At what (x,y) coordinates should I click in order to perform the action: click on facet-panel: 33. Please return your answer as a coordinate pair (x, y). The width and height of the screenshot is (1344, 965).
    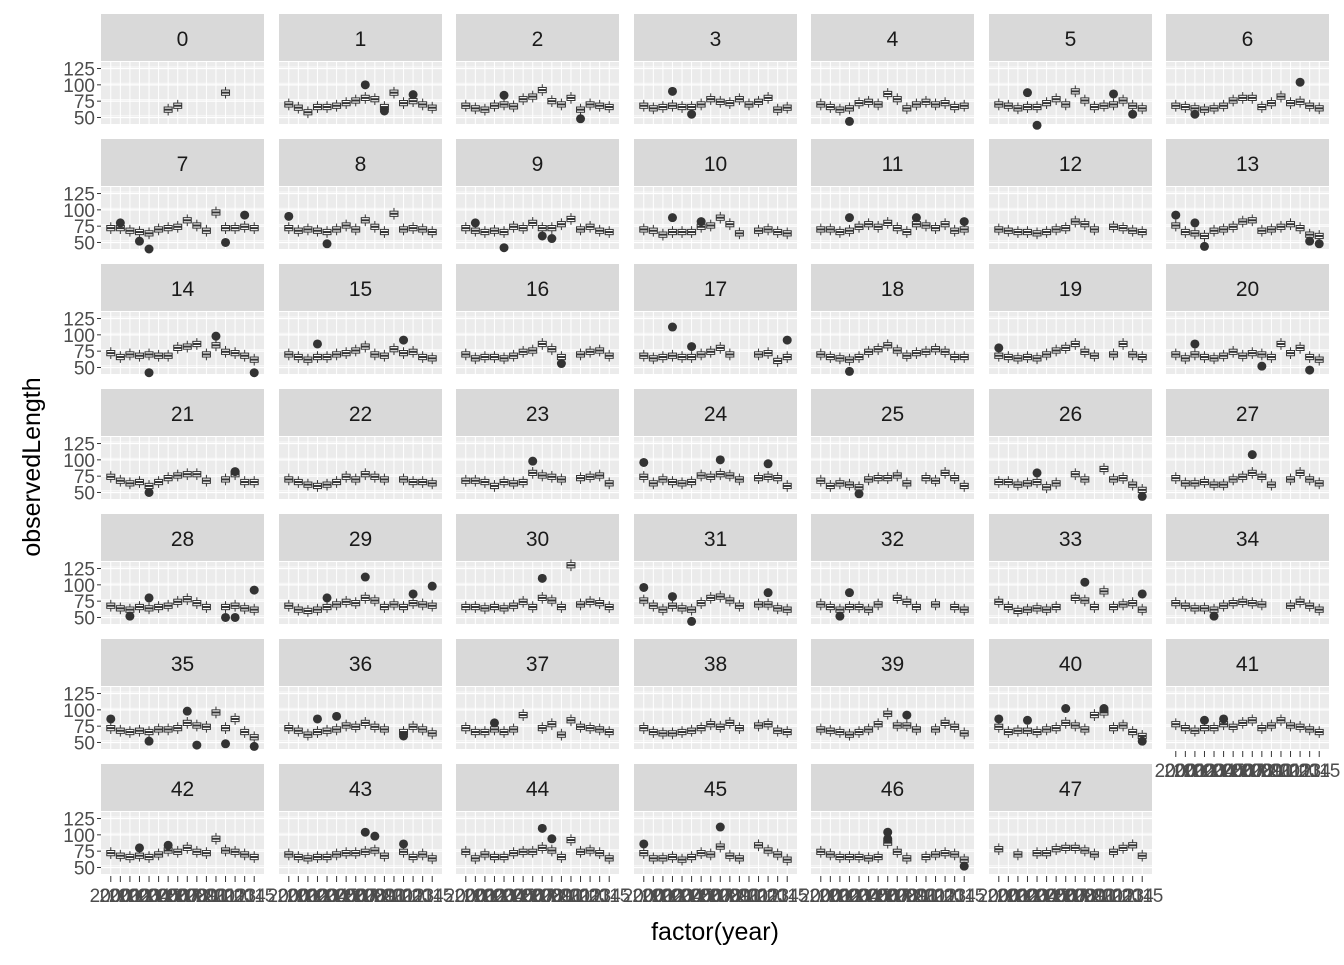
    Looking at the image, I should click on (1070, 569).